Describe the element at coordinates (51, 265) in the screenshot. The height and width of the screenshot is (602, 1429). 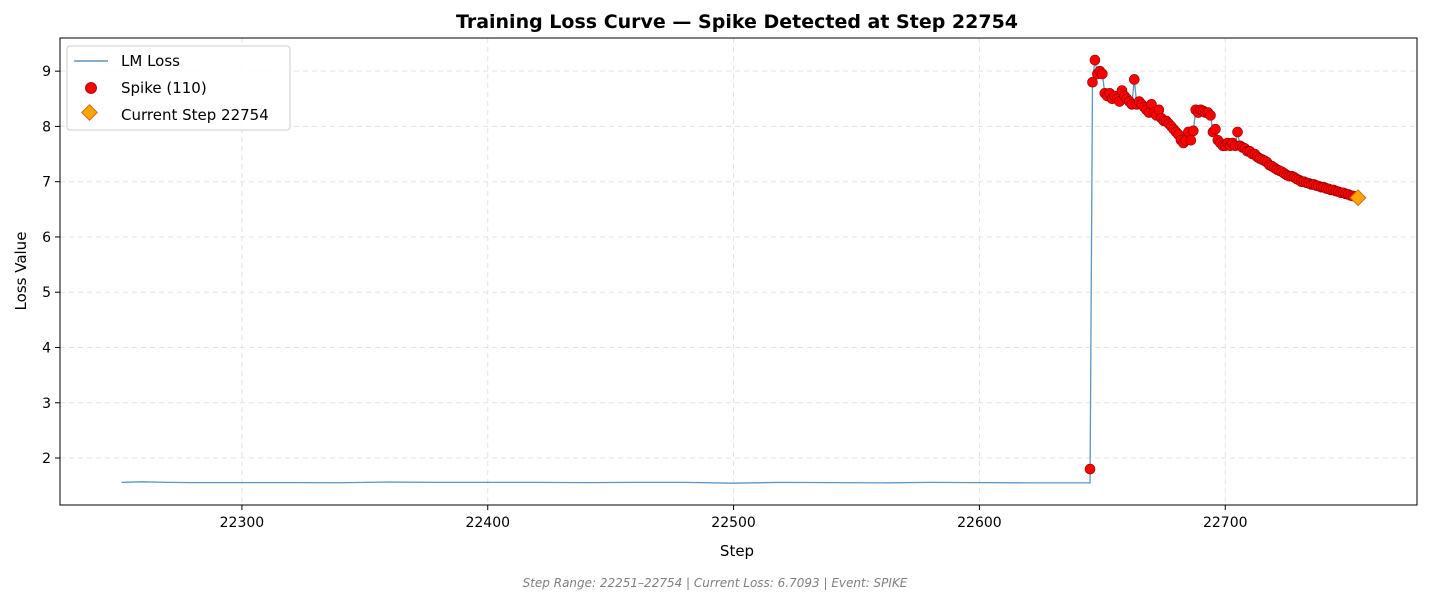
I see `y-axis-ticks: 2 3 4 5 6 7 8 9` at that location.